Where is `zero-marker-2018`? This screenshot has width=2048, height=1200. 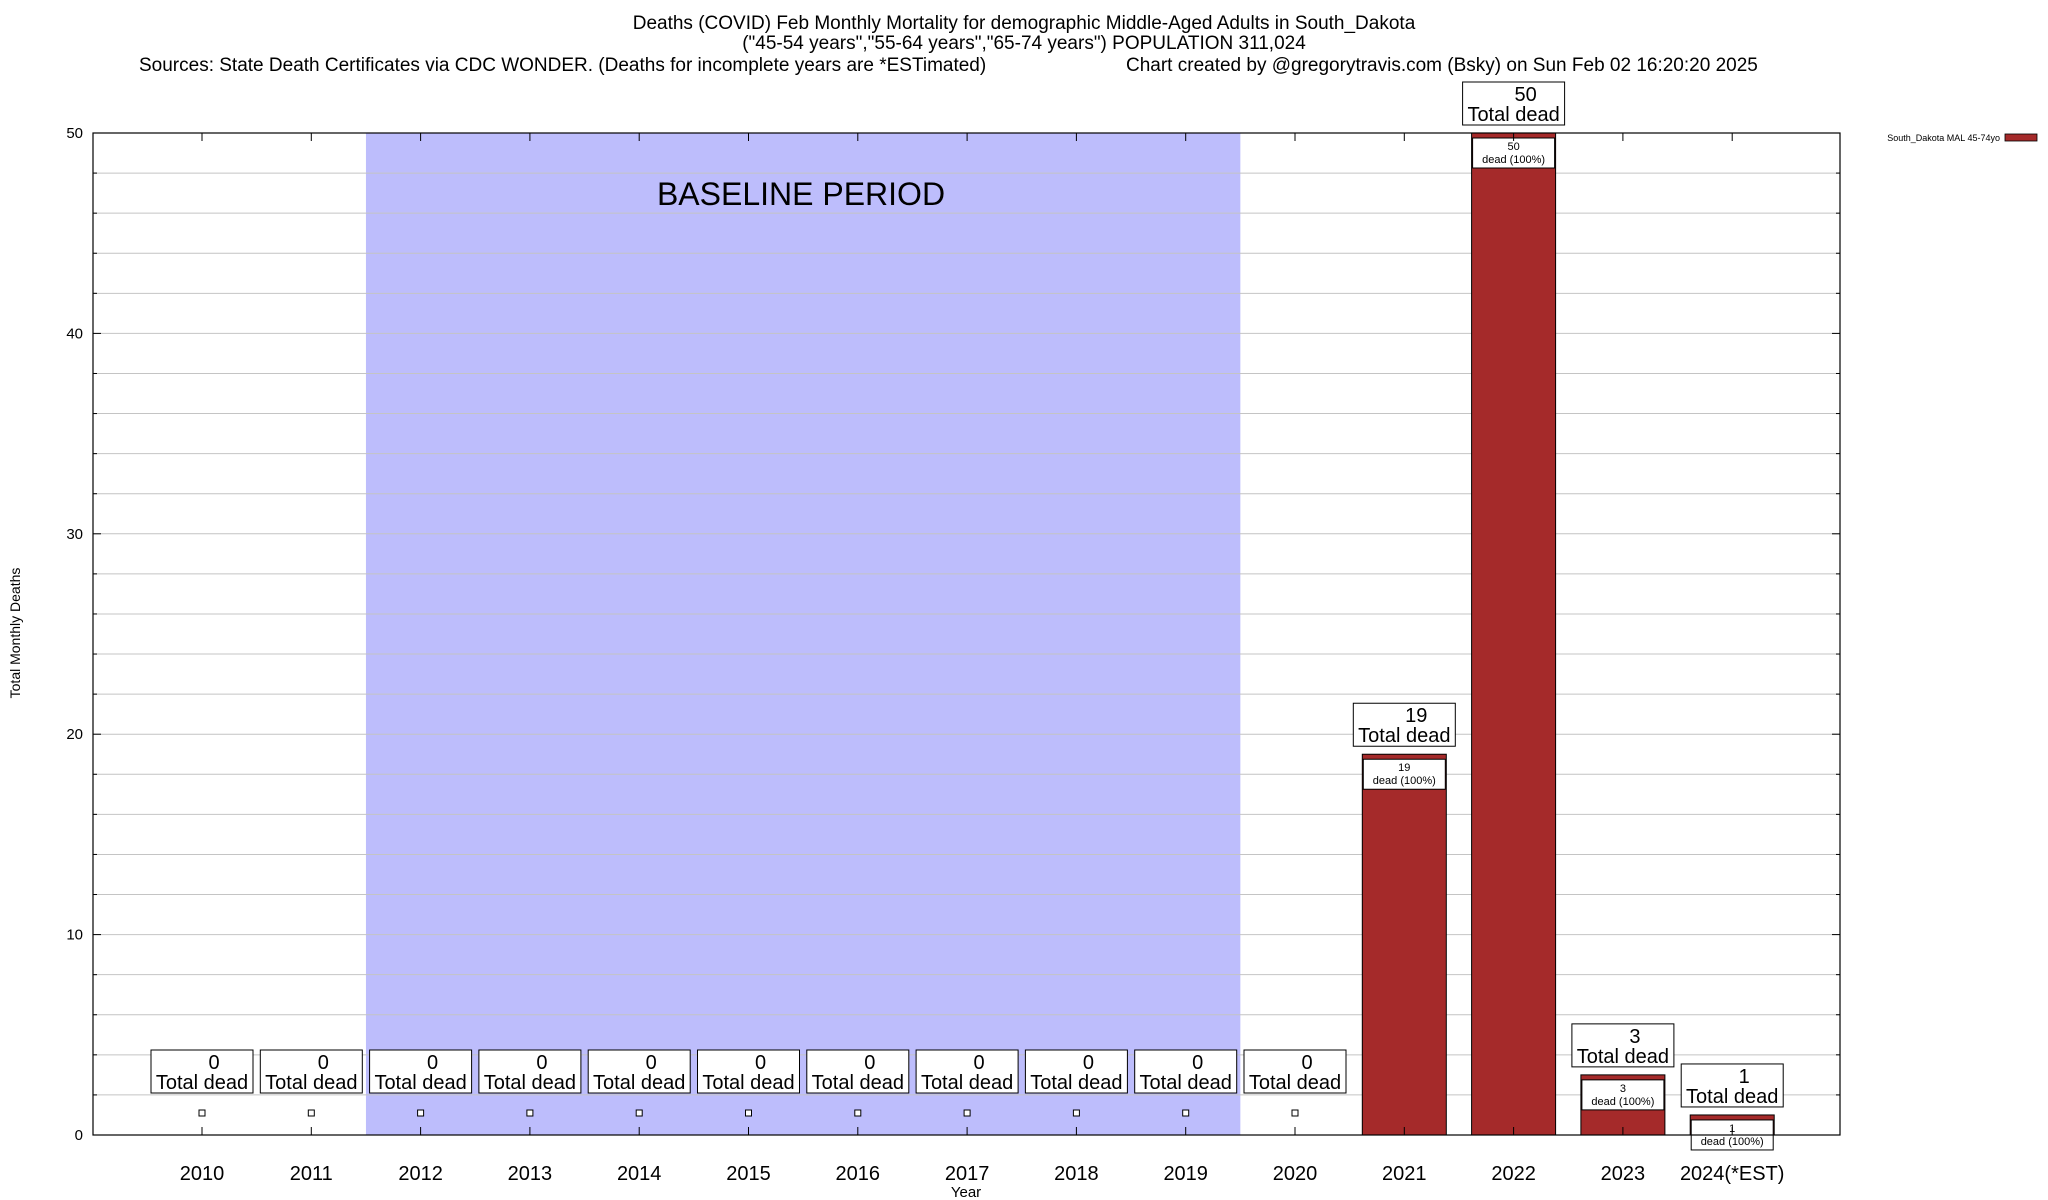 zero-marker-2018 is located at coordinates (1076, 1113).